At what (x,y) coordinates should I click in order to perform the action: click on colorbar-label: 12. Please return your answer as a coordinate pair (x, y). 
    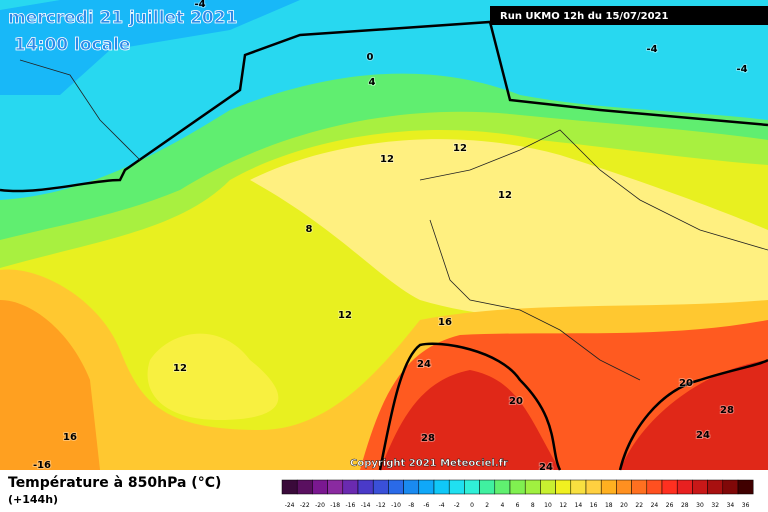
    Looking at the image, I should click on (563, 505).